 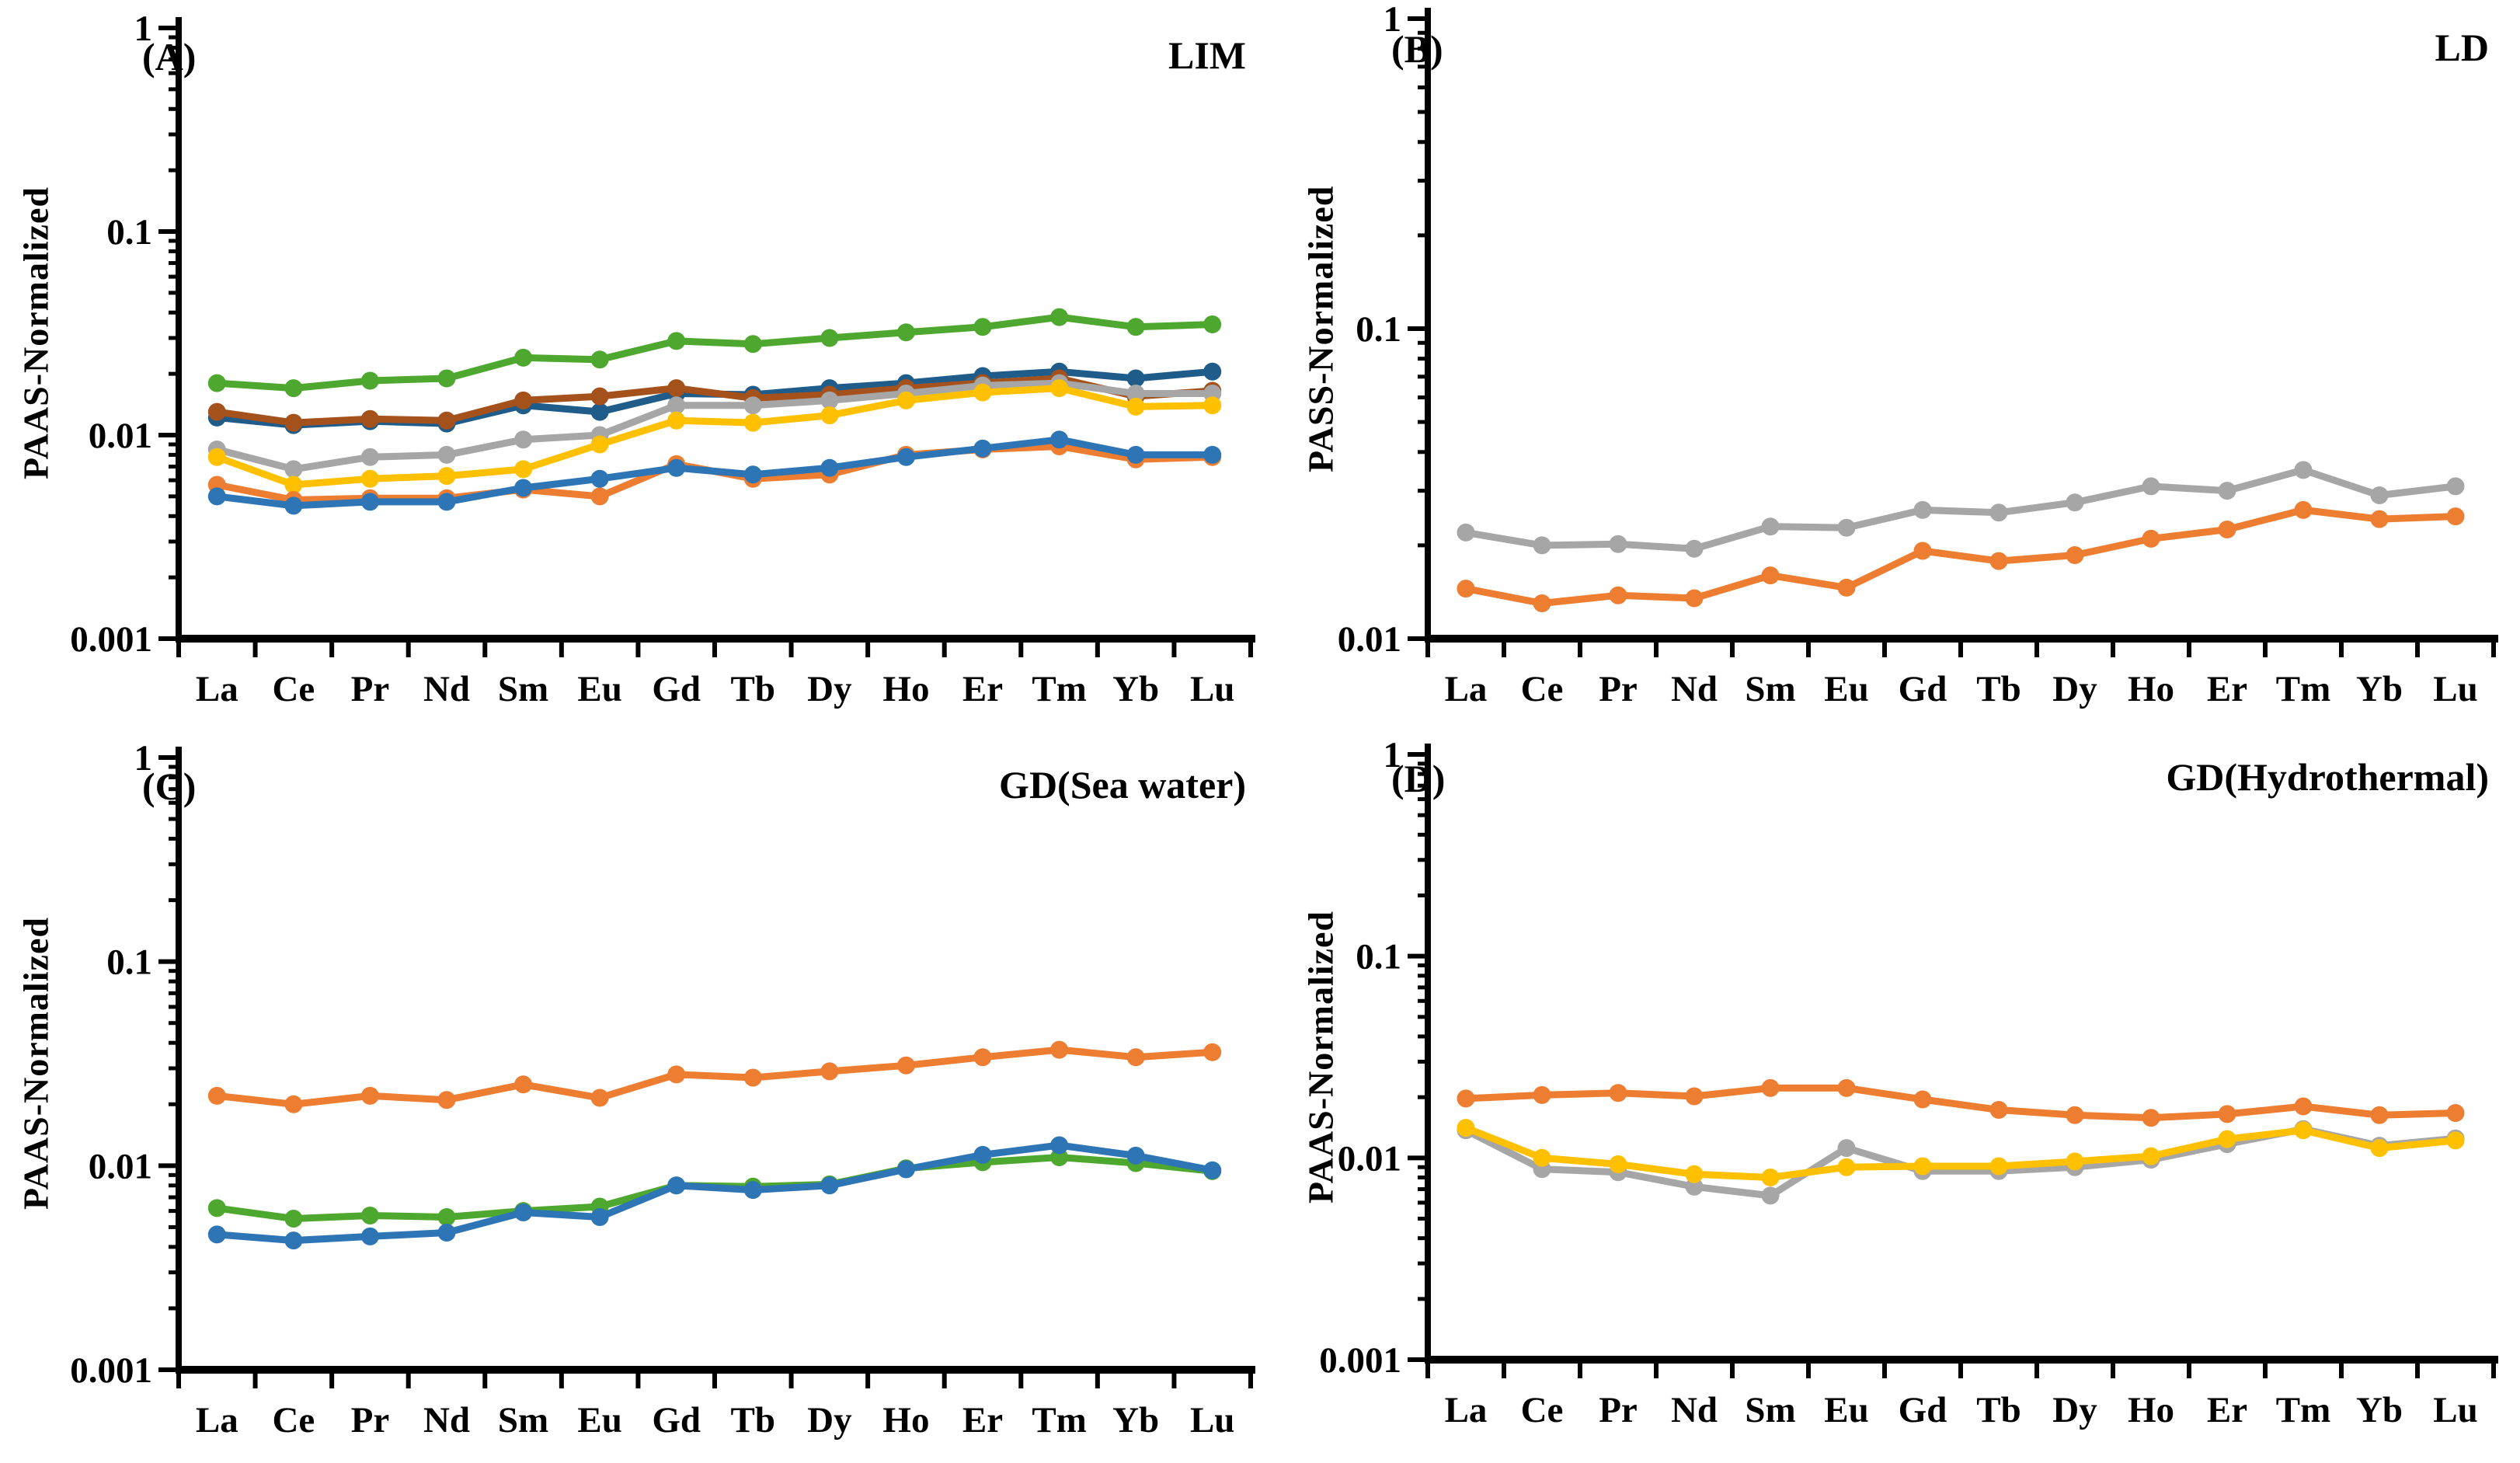 I want to click on y-tick-label: 0.01, so click(x=121, y=1166).